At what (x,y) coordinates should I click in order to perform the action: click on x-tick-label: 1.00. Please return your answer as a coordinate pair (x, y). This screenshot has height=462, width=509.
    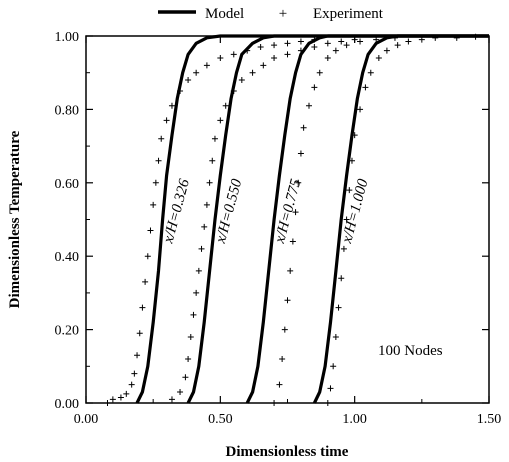
    Looking at the image, I should click on (354, 419).